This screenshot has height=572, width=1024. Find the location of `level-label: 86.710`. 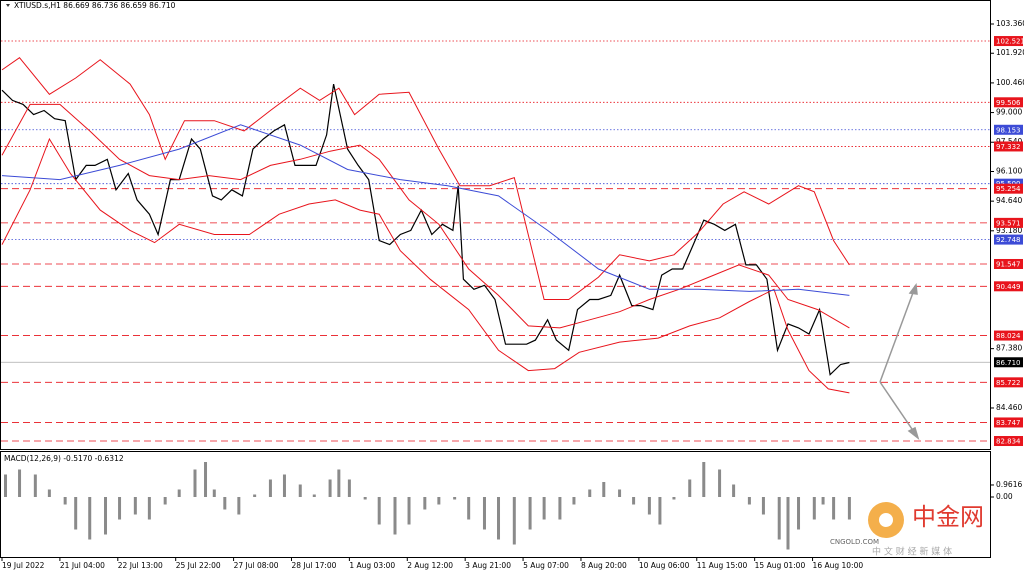

level-label: 86.710 is located at coordinates (1008, 363).